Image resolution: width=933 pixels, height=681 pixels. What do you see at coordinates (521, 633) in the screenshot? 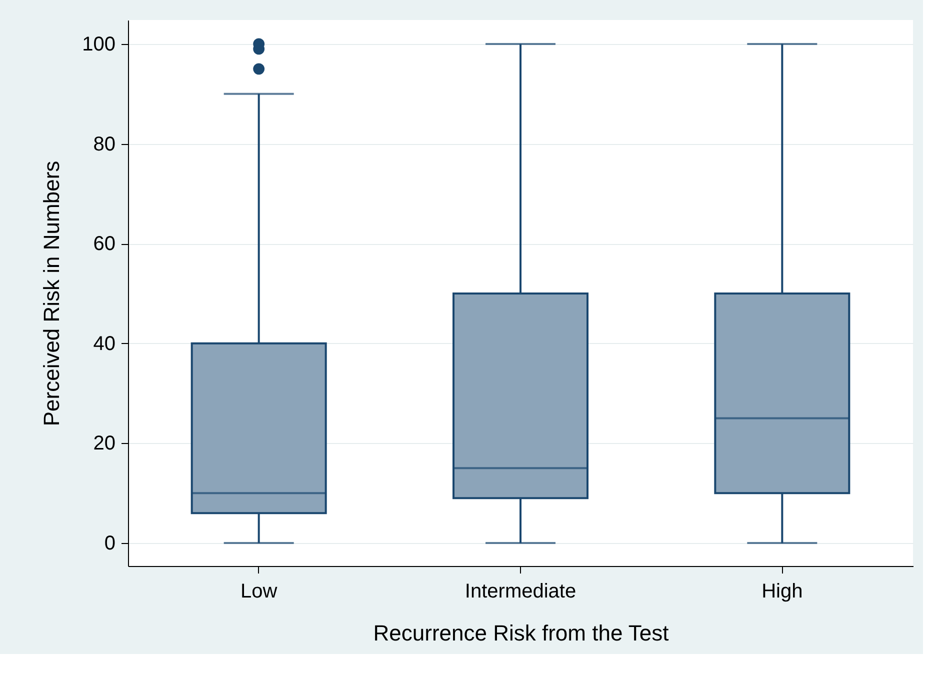
I see `x-axis-title: Recurrence Risk from the Test` at bounding box center [521, 633].